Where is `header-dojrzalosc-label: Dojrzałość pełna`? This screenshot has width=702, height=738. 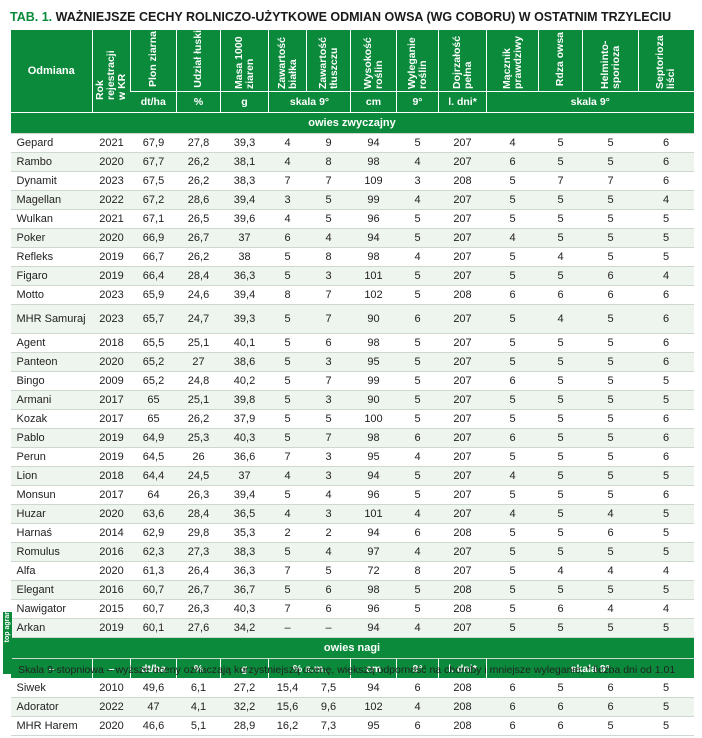 header-dojrzalosc-label: Dojrzałość pełna is located at coordinates (462, 62).